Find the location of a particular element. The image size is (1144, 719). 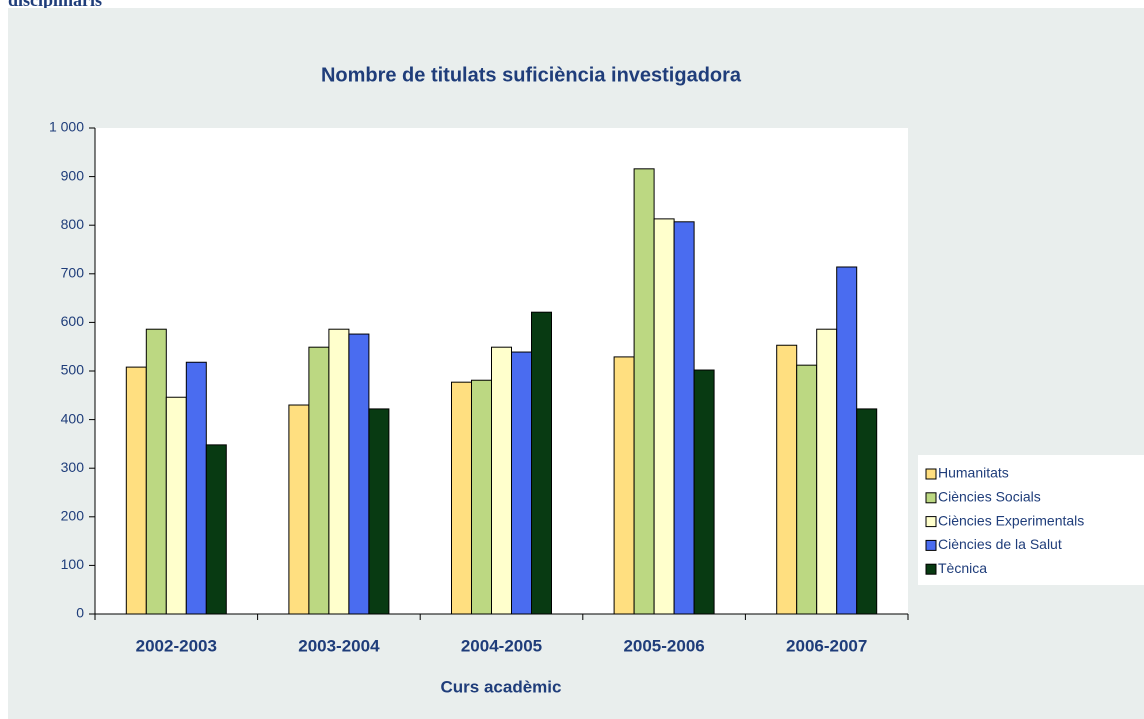

y-tick-label: 1 000 is located at coordinates (66, 127).